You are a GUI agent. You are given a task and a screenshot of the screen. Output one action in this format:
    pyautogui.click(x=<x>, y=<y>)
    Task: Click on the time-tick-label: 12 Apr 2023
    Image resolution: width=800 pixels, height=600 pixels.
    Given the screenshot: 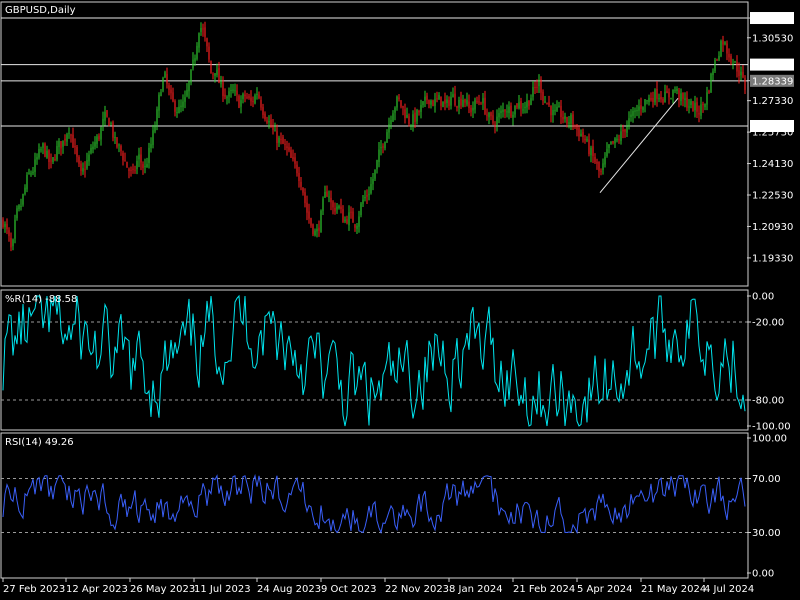 What is the action you would take?
    pyautogui.click(x=97, y=589)
    